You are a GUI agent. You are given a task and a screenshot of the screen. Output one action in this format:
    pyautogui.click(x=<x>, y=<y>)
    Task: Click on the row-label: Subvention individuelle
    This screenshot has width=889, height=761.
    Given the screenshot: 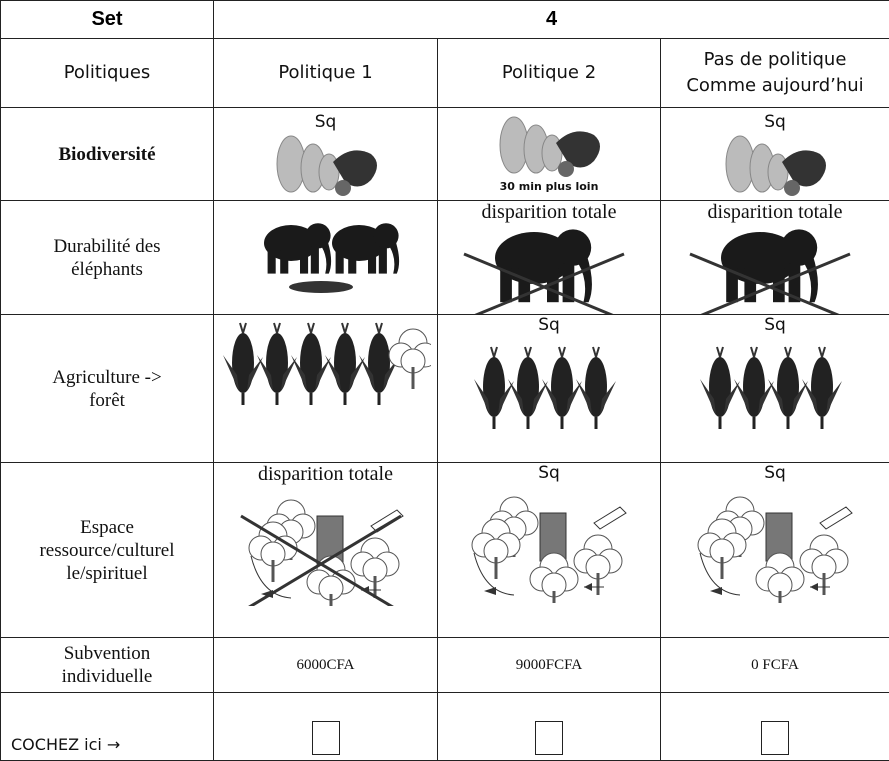 What is the action you would take?
    pyautogui.click(x=107, y=665)
    